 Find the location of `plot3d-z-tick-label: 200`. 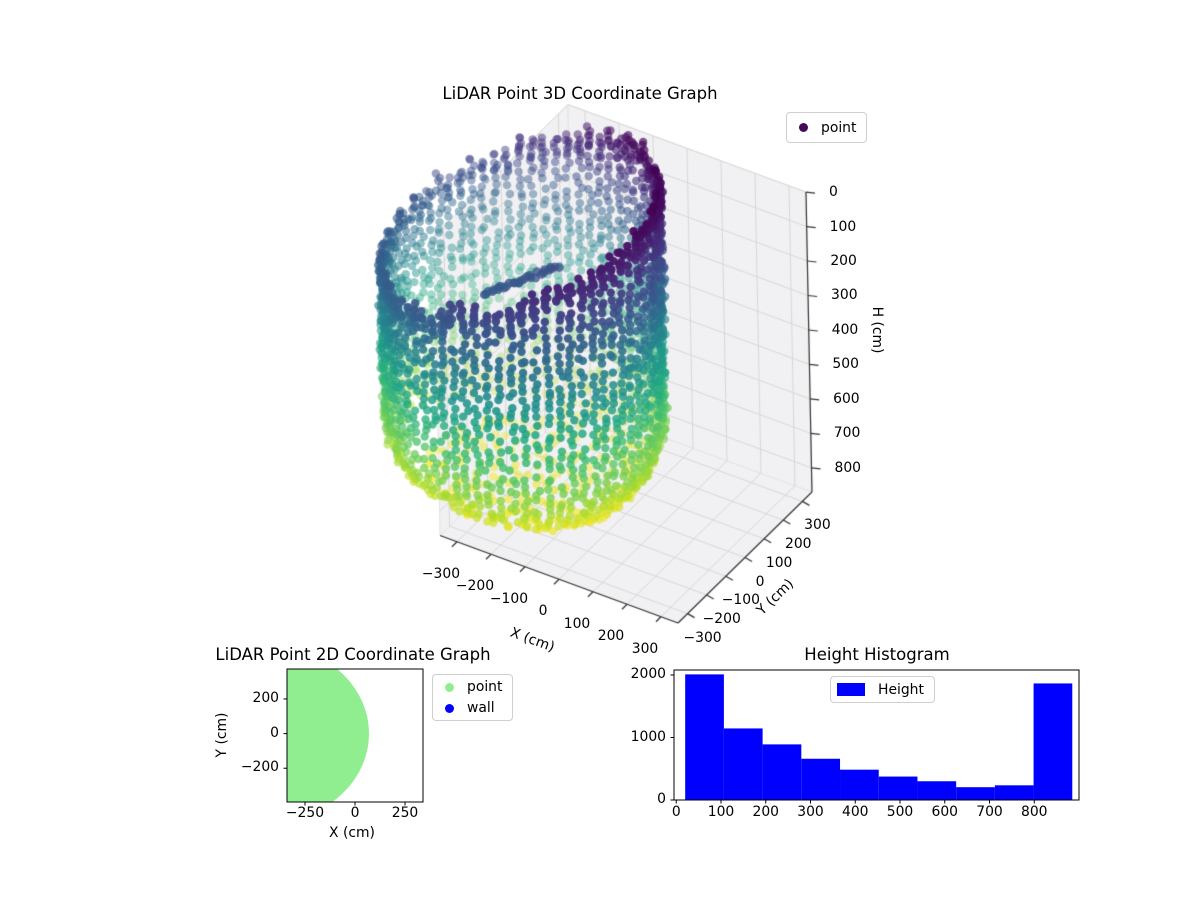

plot3d-z-tick-label: 200 is located at coordinates (843, 261).